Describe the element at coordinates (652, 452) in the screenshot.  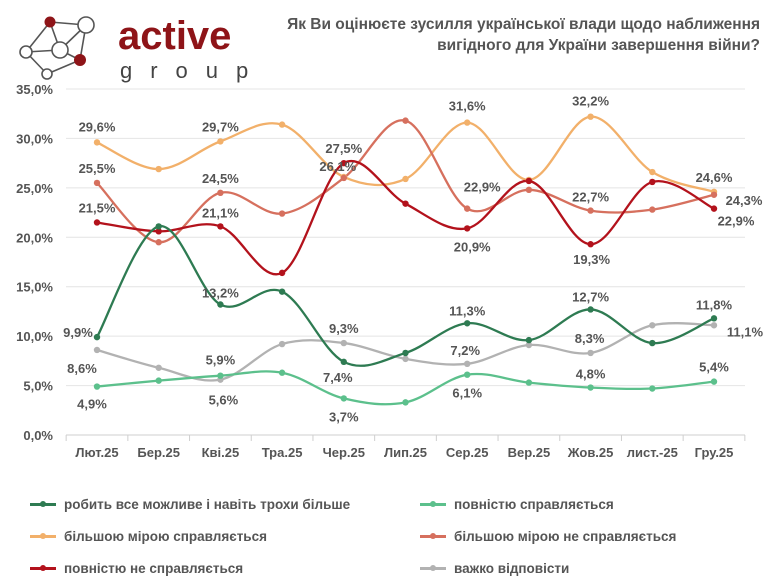
I see `x-tick-label: лист.-25` at that location.